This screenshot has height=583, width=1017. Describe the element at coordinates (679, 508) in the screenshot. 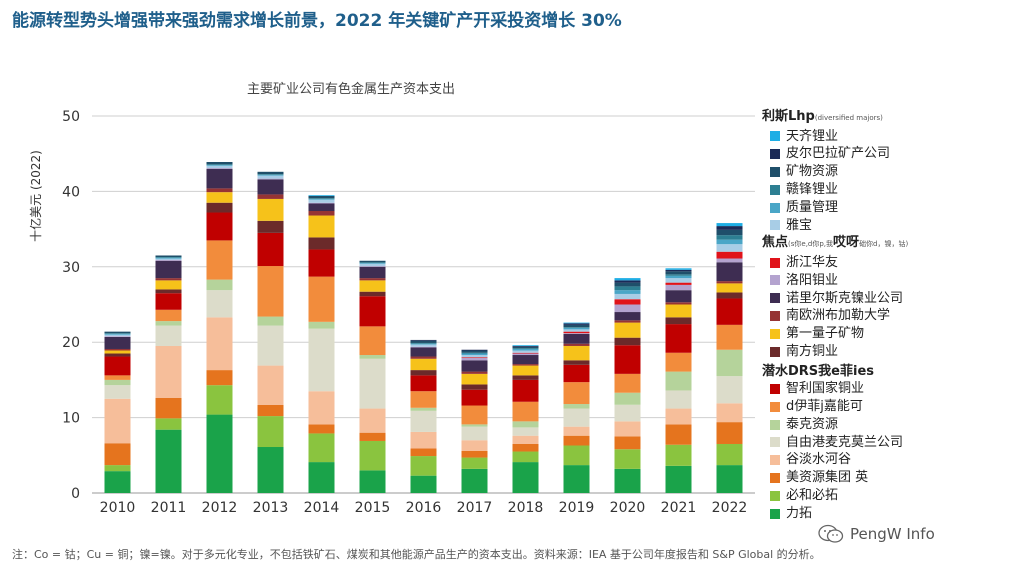

I see `x-tick-label: 2021` at that location.